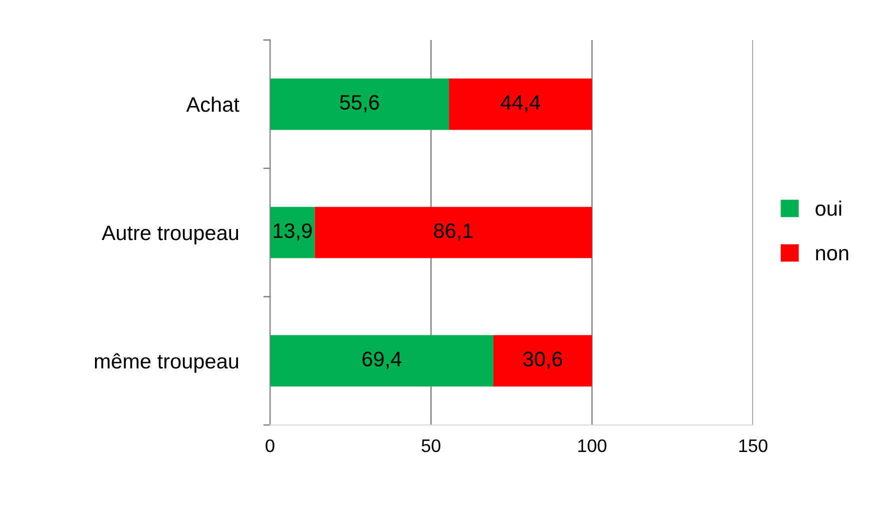 The height and width of the screenshot is (514, 877). What do you see at coordinates (592, 445) in the screenshot?
I see `x-tick-label: 100` at bounding box center [592, 445].